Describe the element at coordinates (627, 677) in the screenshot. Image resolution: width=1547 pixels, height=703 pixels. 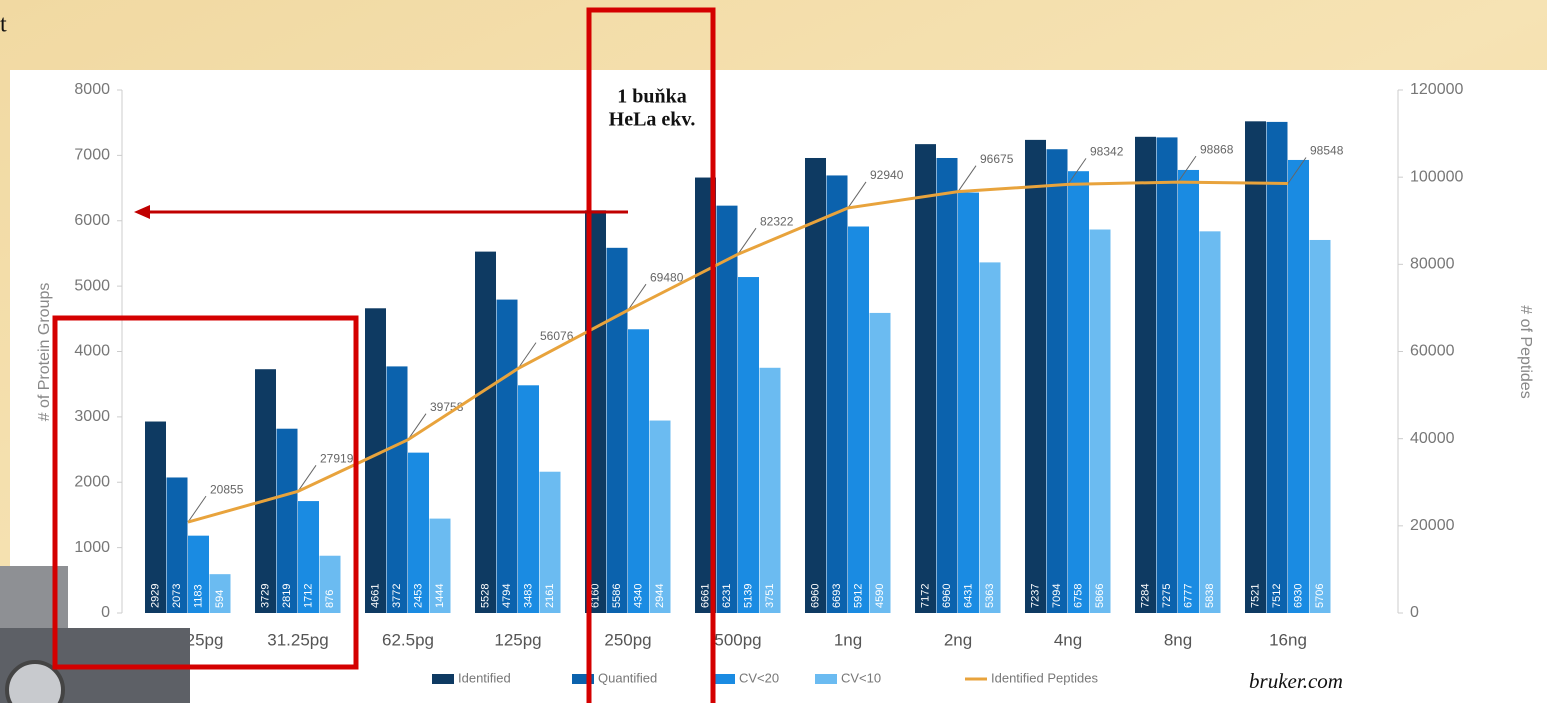
I see `legend-label: Quantified` at that location.